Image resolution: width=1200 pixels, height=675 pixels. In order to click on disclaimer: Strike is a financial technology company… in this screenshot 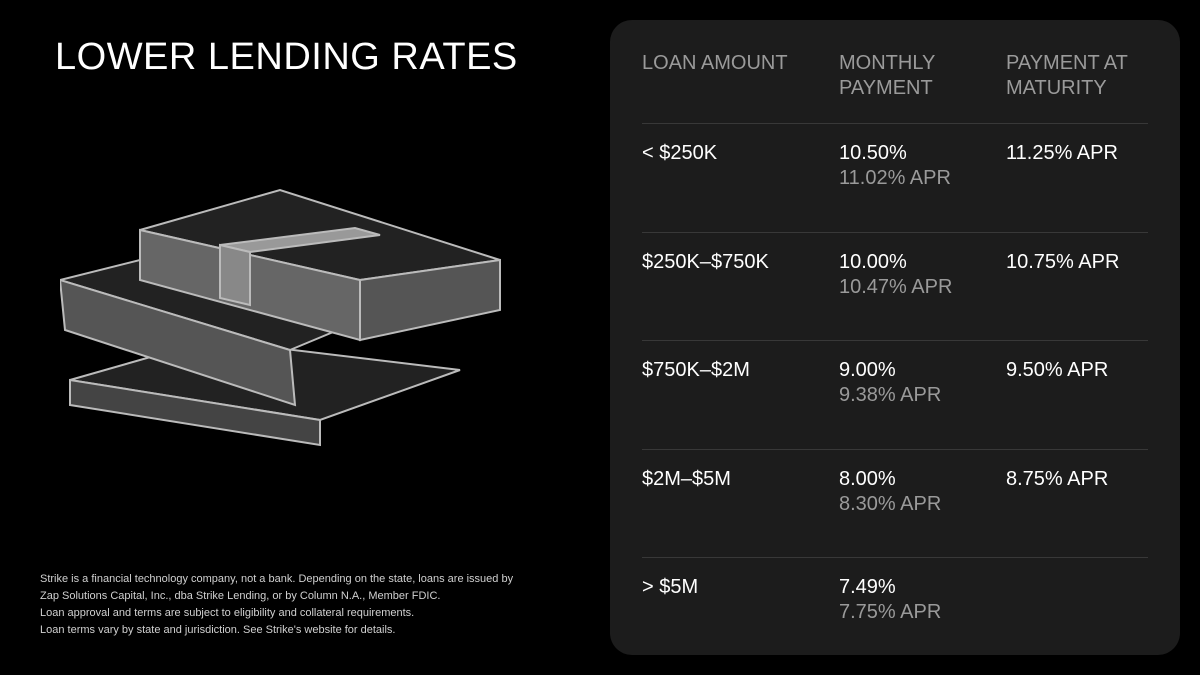, I will do `click(276, 605)`.